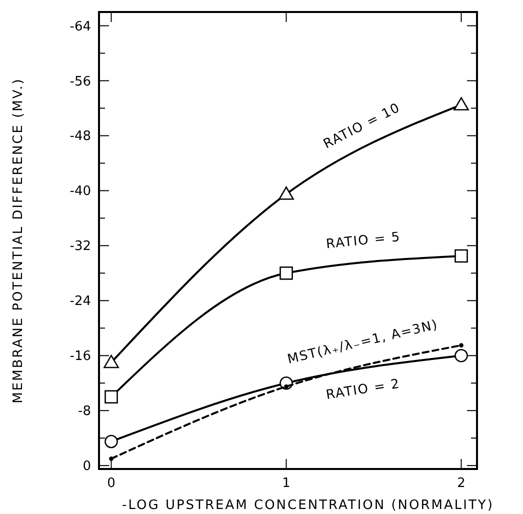  I want to click on text: RATIO = 5, so click(363, 241).